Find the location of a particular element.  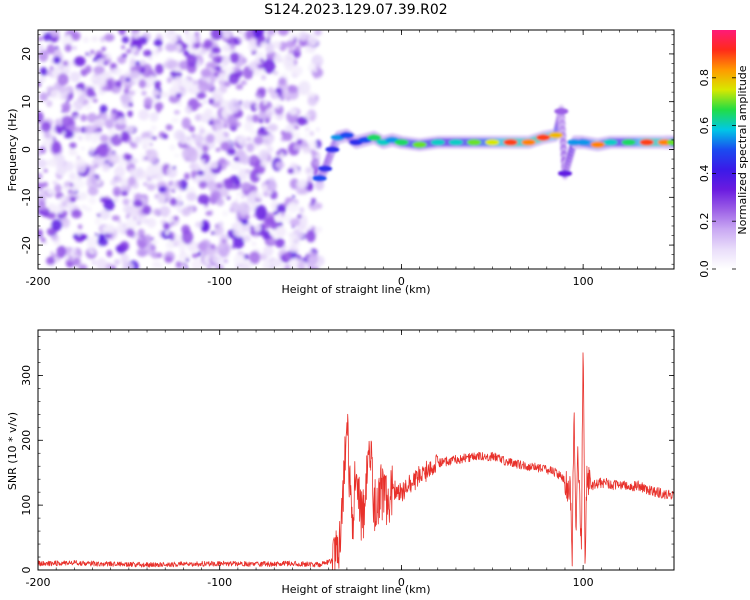

colorbar-tick-label: 0.2 is located at coordinates (704, 221).